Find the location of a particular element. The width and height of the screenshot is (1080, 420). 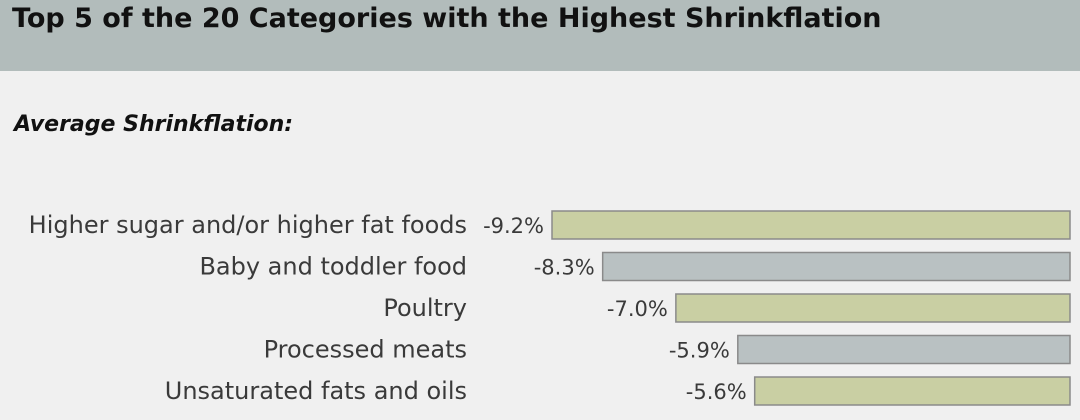

value-label: -5.6% is located at coordinates (716, 392).